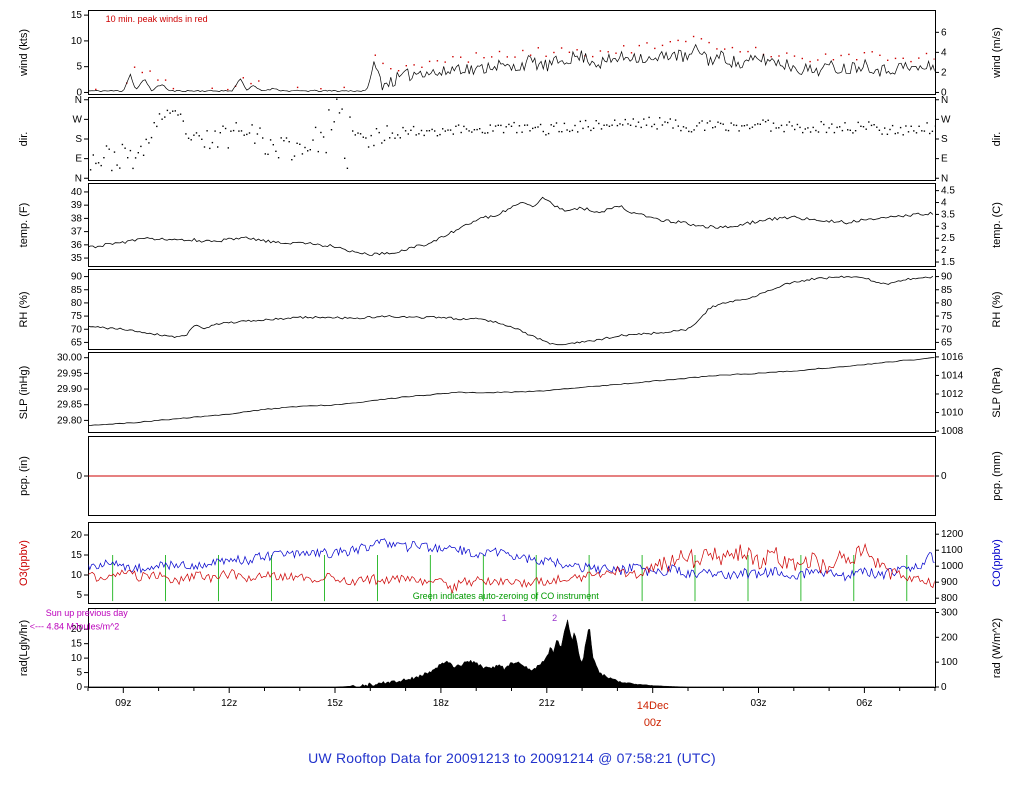  What do you see at coordinates (512, 563) in the screenshot?
I see `panel-border` at bounding box center [512, 563].